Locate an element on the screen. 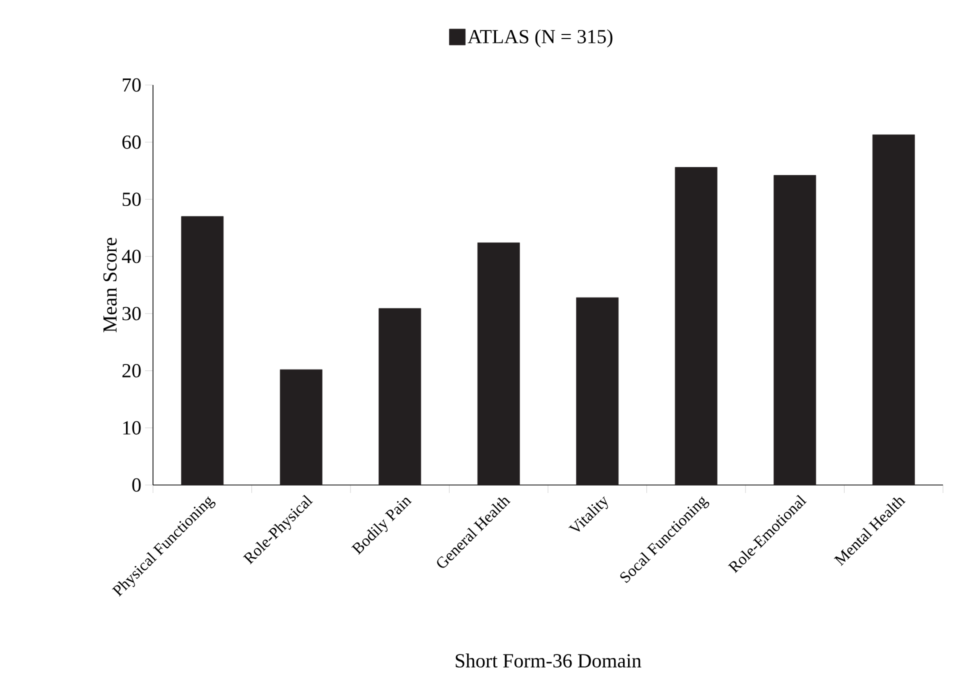  y-tick-label: 60 is located at coordinates (131, 142).